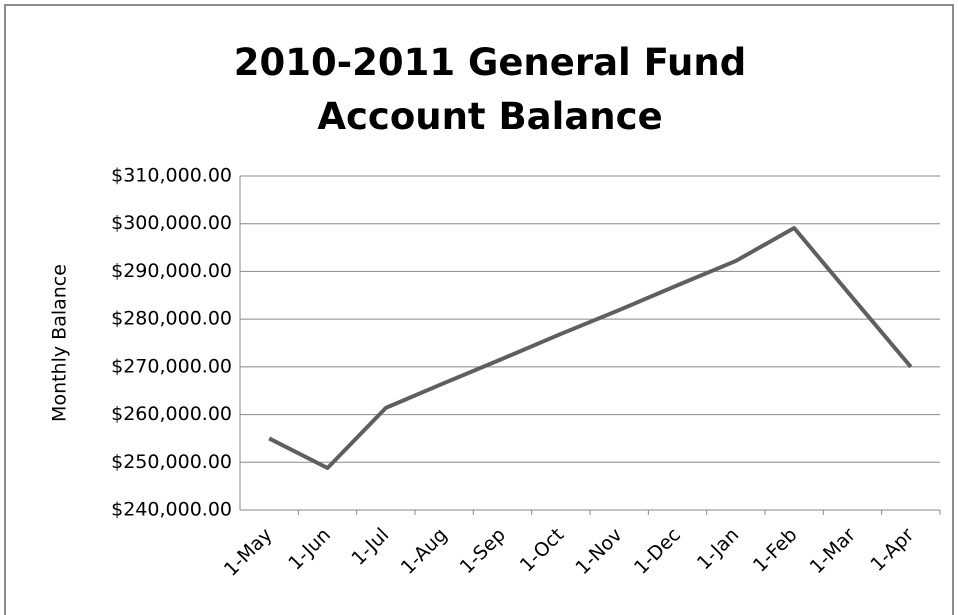 This screenshot has height=615, width=958. What do you see at coordinates (171, 271) in the screenshot?
I see `y-tick-label: $290,000.00` at bounding box center [171, 271].